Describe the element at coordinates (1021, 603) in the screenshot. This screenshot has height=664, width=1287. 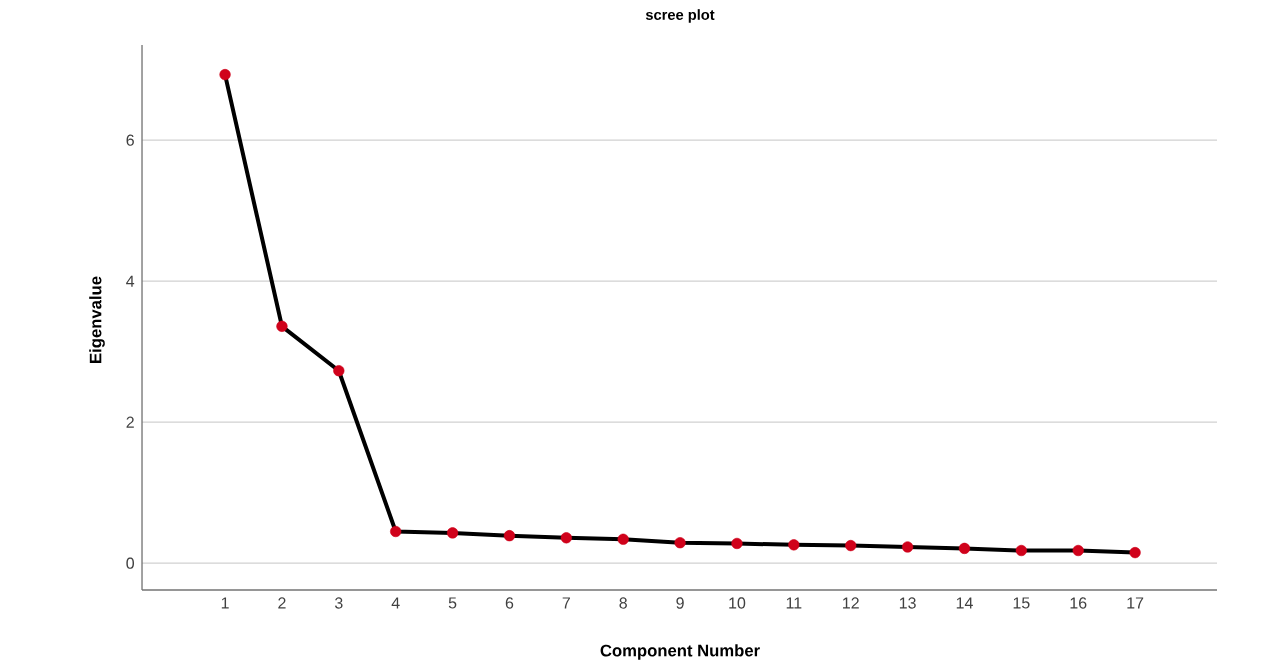
I see `x-tick-label: 15` at that location.